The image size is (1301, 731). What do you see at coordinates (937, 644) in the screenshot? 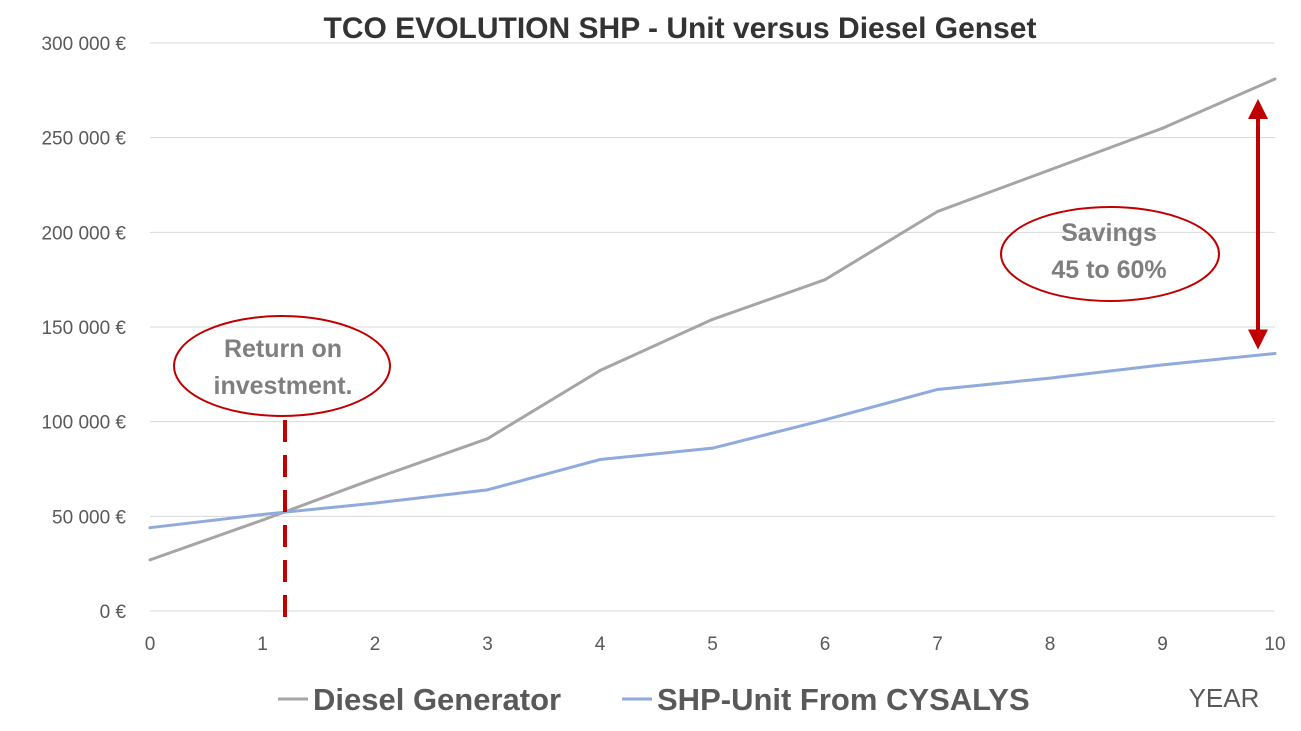
I see `x-tick-label: 7` at bounding box center [937, 644].